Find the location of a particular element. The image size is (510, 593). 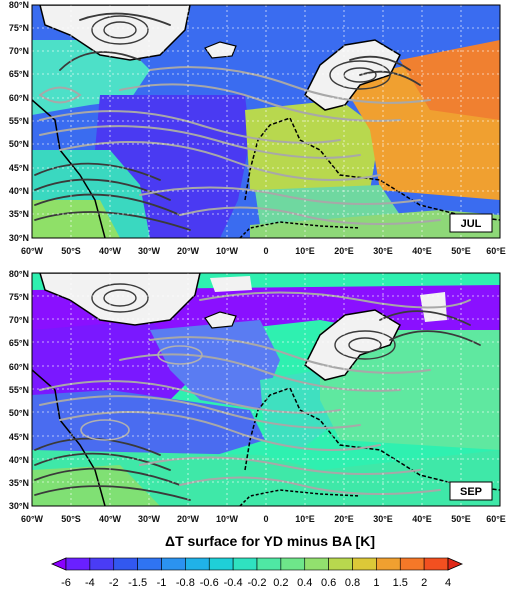

colorbar-arrow-low is located at coordinates (58, 564).